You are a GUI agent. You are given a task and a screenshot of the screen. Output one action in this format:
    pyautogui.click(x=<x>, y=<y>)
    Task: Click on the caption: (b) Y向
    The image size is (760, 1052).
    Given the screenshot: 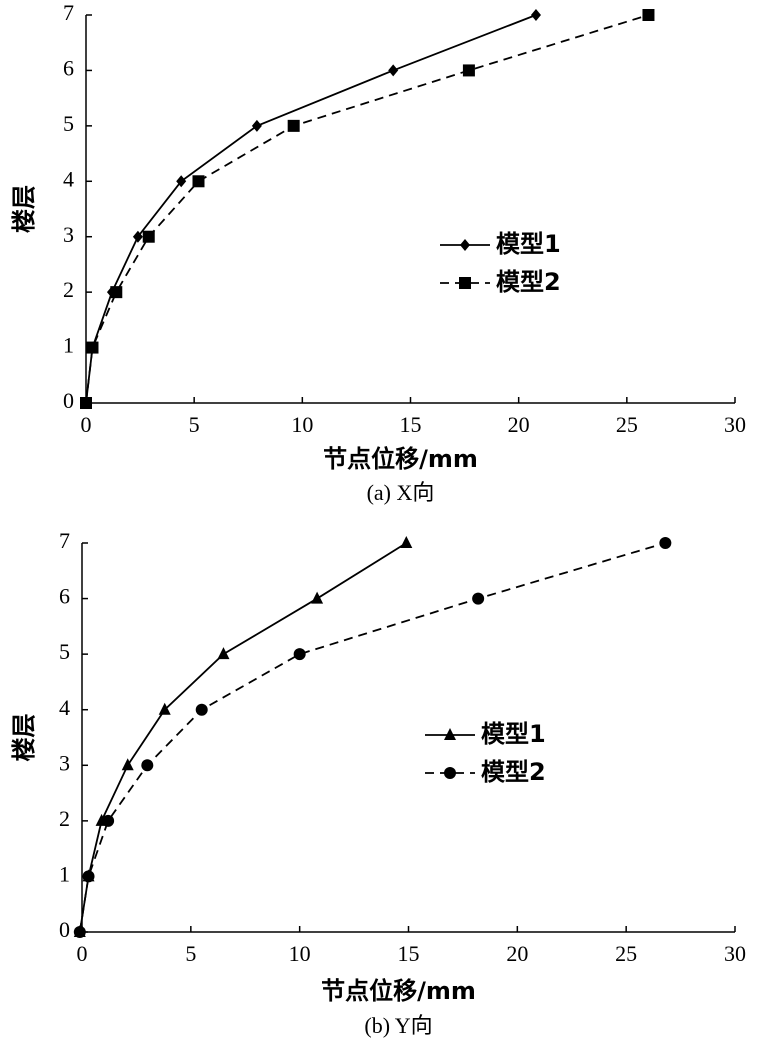 What is the action you would take?
    pyautogui.click(x=398, y=1025)
    